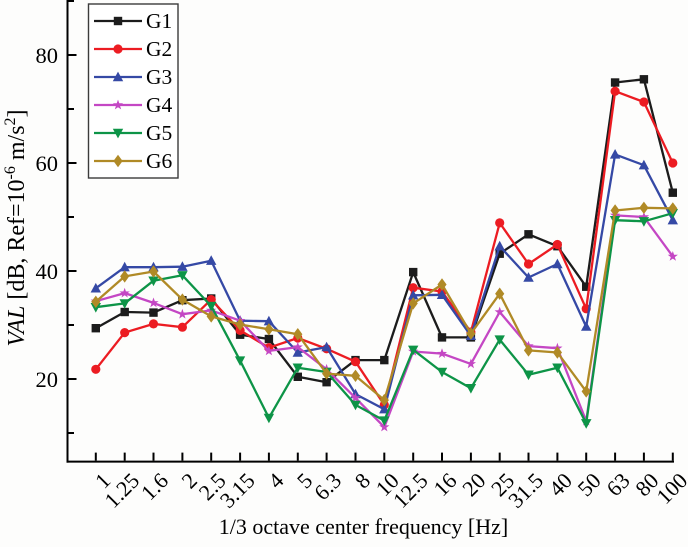  What do you see at coordinates (159, 49) in the screenshot?
I see `svg-text: G2` at bounding box center [159, 49].